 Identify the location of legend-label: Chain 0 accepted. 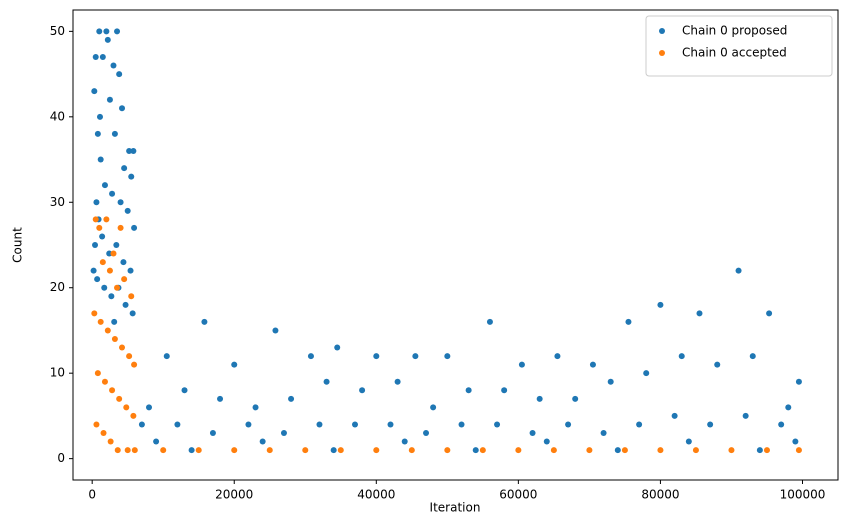
(734, 53).